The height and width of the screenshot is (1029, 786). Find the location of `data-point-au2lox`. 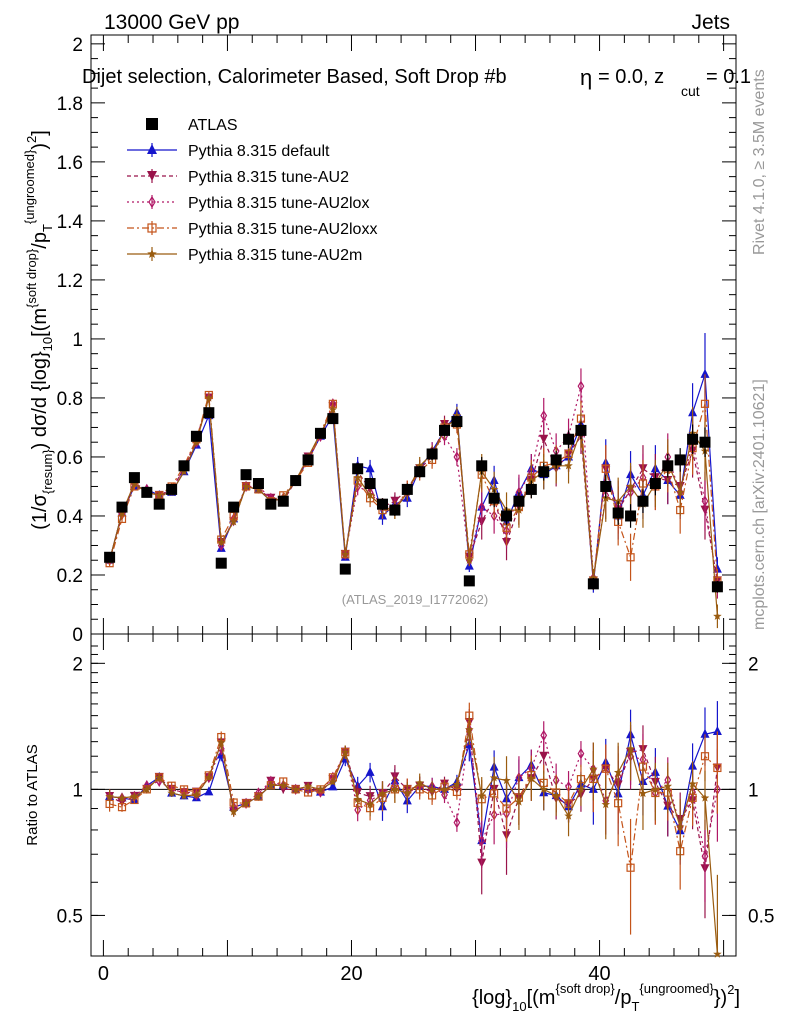

data-point-au2lox is located at coordinates (544, 415).